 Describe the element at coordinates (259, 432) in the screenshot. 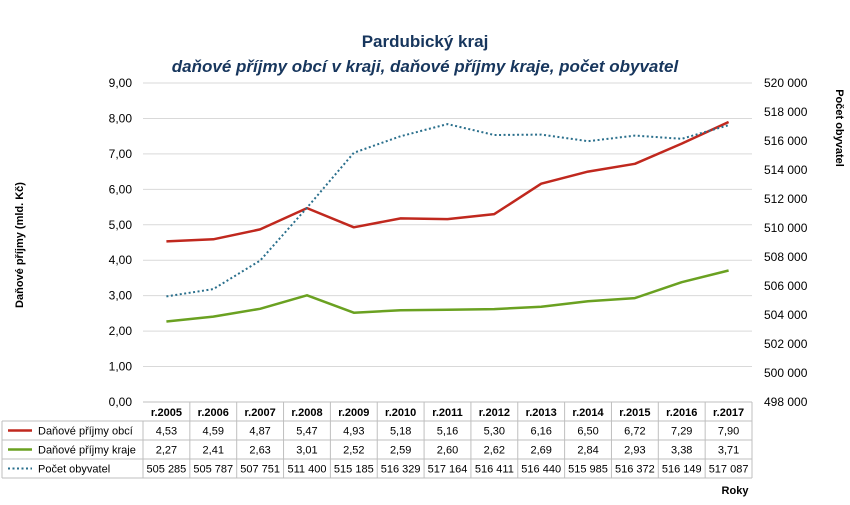

I see `data-label: 4,87` at that location.